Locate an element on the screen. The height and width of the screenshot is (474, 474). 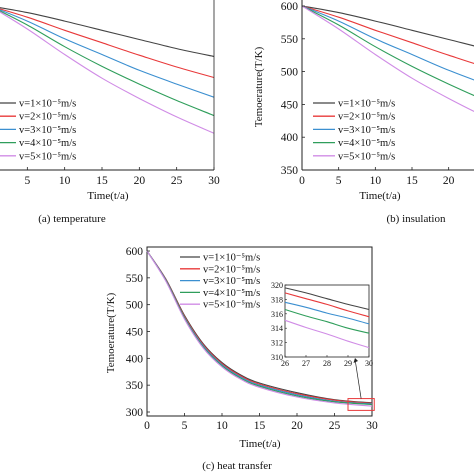
chart-a-series-3-line is located at coordinates (107, 53).